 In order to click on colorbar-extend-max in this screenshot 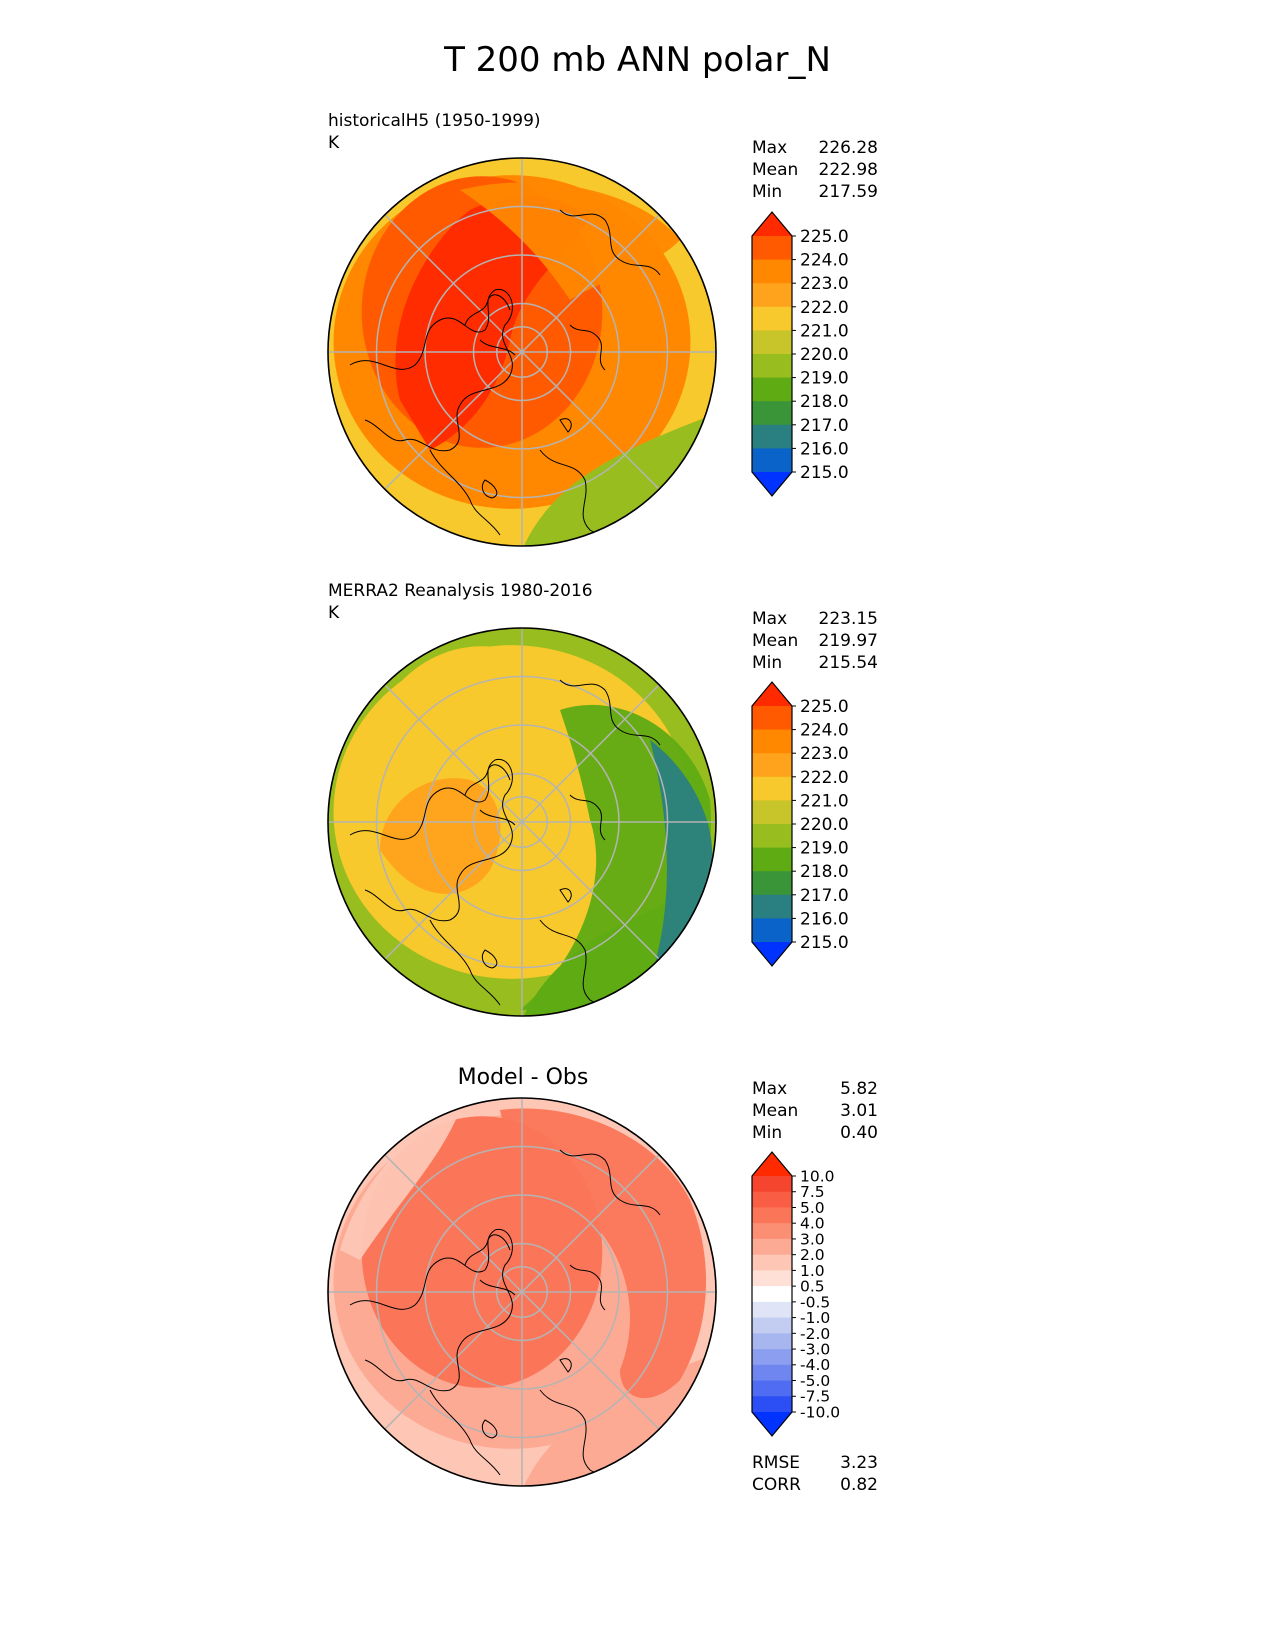, I will do `click(772, 224)`.